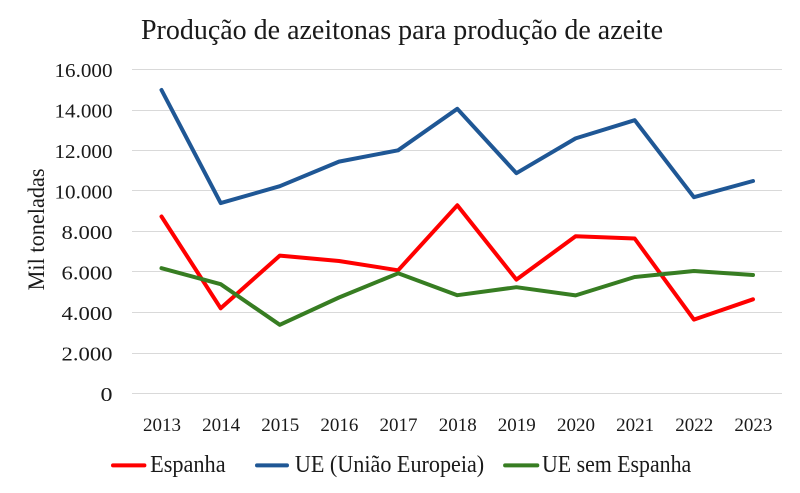 This screenshot has width=800, height=493. I want to click on svg-text: Espanha, so click(188, 465).